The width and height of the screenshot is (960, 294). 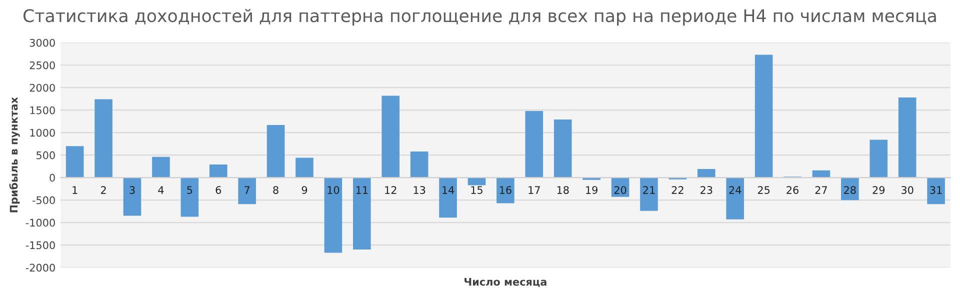 I want to click on x-tick-label: 31, so click(x=936, y=190).